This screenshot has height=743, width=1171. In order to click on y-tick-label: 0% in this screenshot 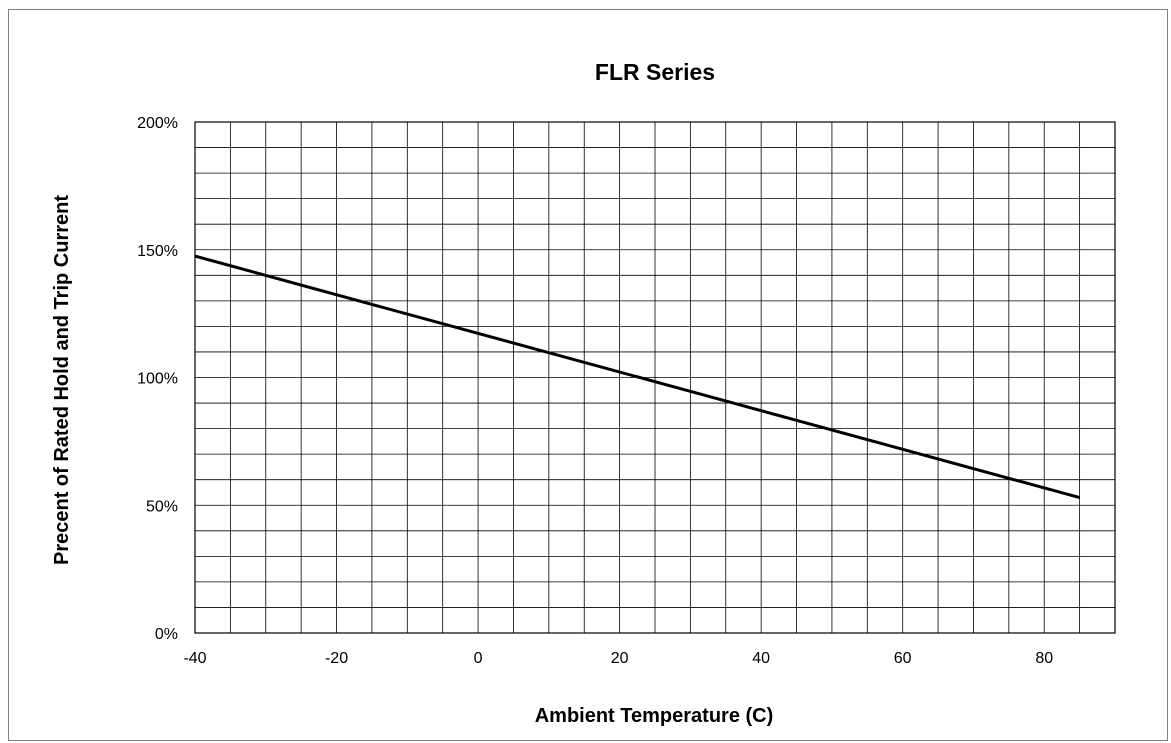, I will do `click(166, 634)`.